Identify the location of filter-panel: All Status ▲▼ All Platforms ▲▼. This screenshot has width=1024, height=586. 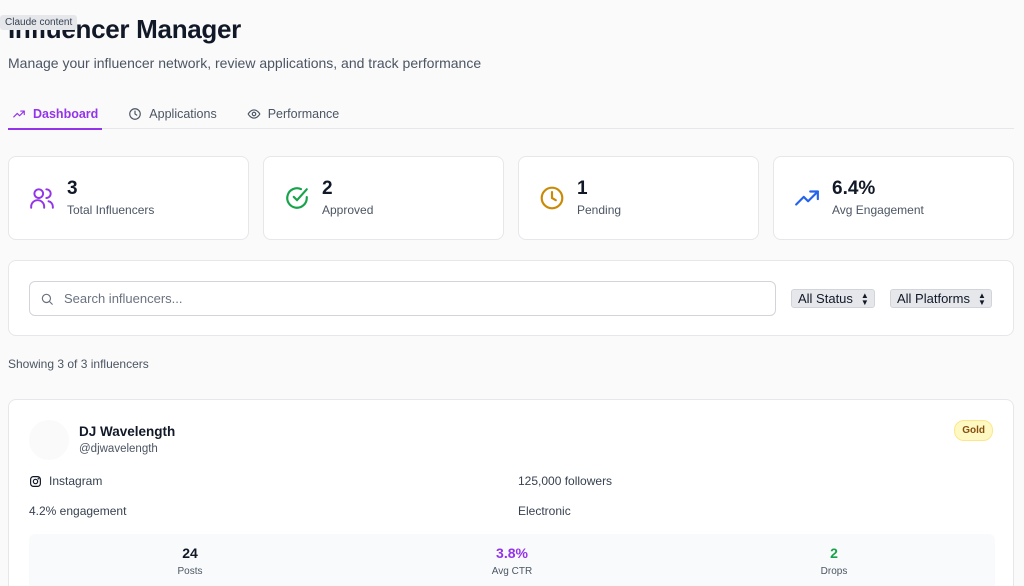
(511, 298).